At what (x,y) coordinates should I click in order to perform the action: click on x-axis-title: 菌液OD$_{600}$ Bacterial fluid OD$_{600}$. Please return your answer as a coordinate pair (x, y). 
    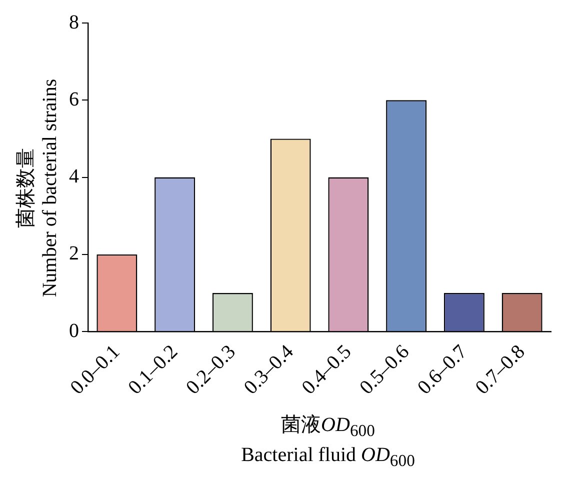
    Looking at the image, I should click on (328, 442).